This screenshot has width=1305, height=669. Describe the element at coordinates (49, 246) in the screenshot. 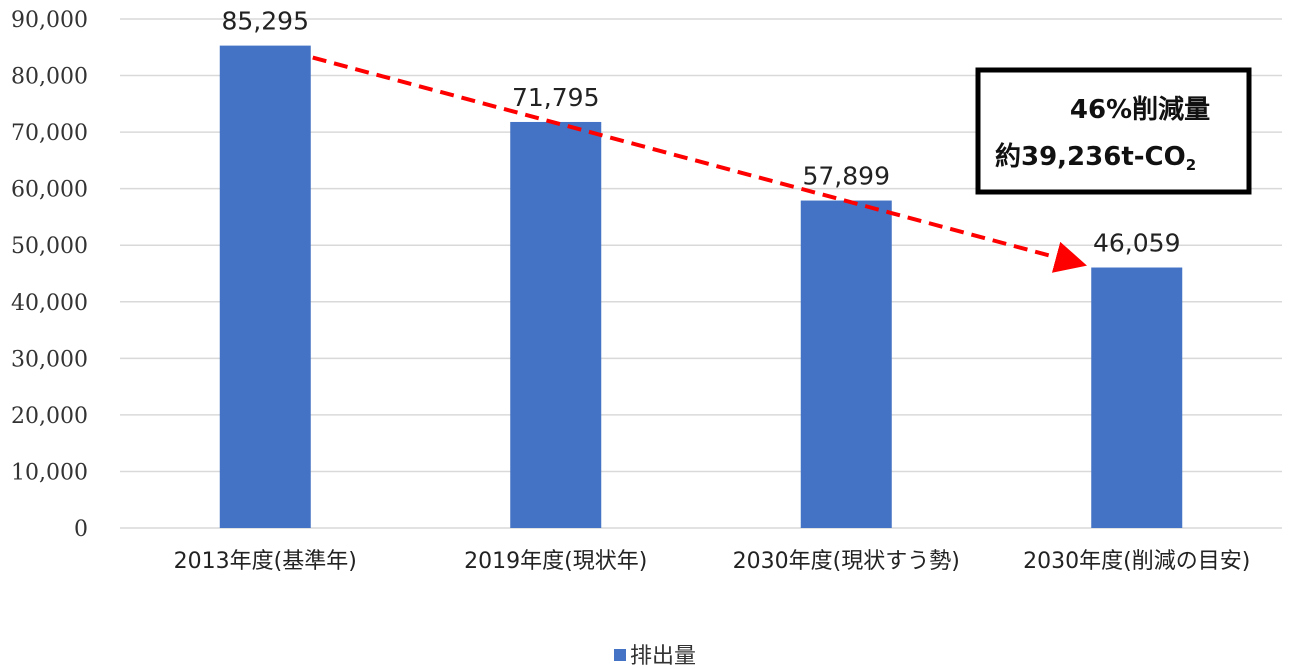

I see `y-tick-label: 50,000` at that location.